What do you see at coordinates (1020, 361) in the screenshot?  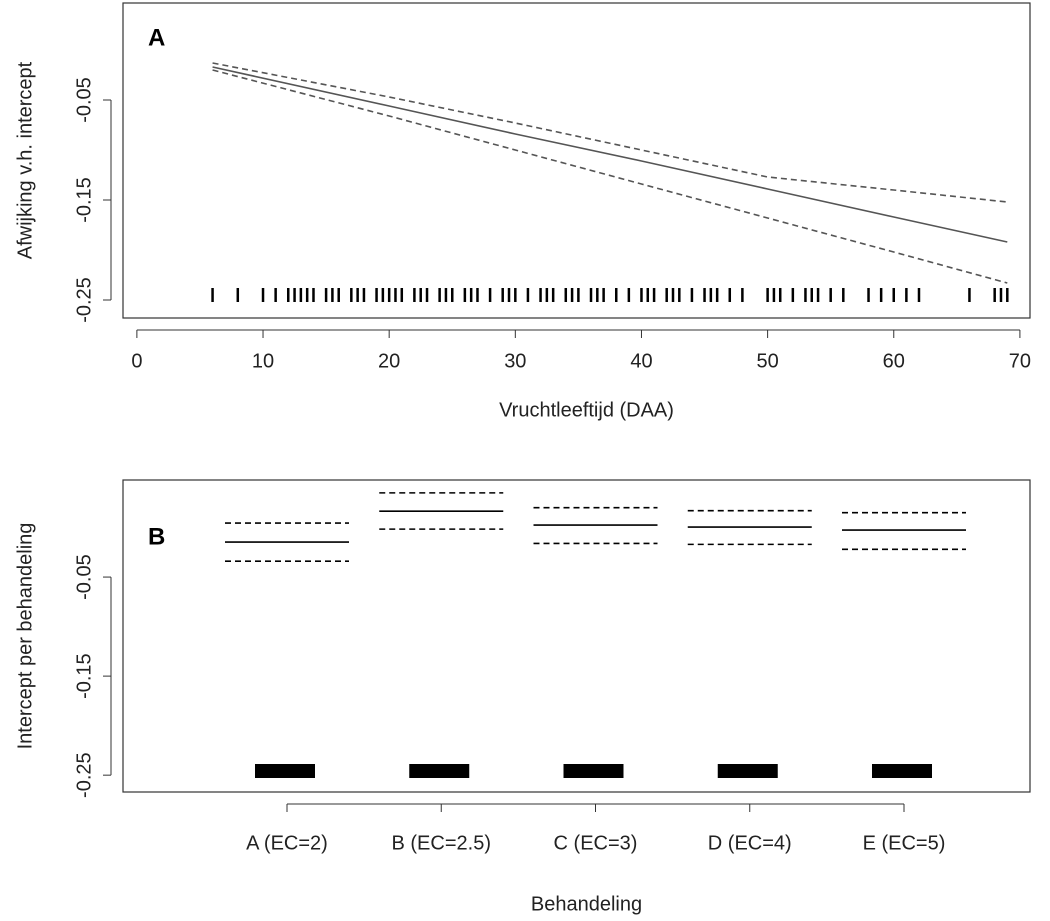 I see `x-tick-label: 70` at bounding box center [1020, 361].